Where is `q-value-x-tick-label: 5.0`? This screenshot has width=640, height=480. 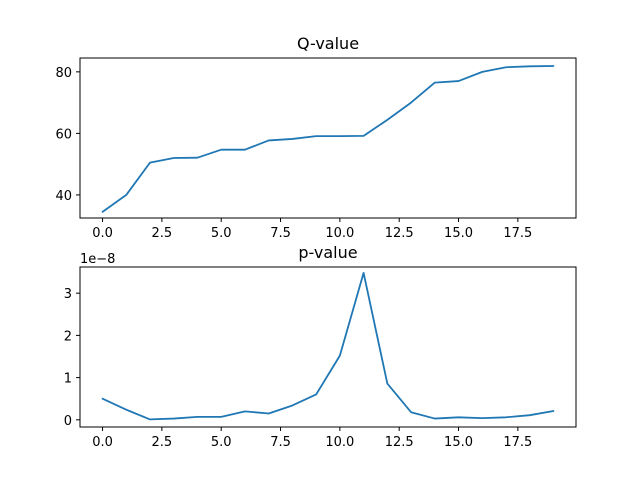 q-value-x-tick-label: 5.0 is located at coordinates (221, 233).